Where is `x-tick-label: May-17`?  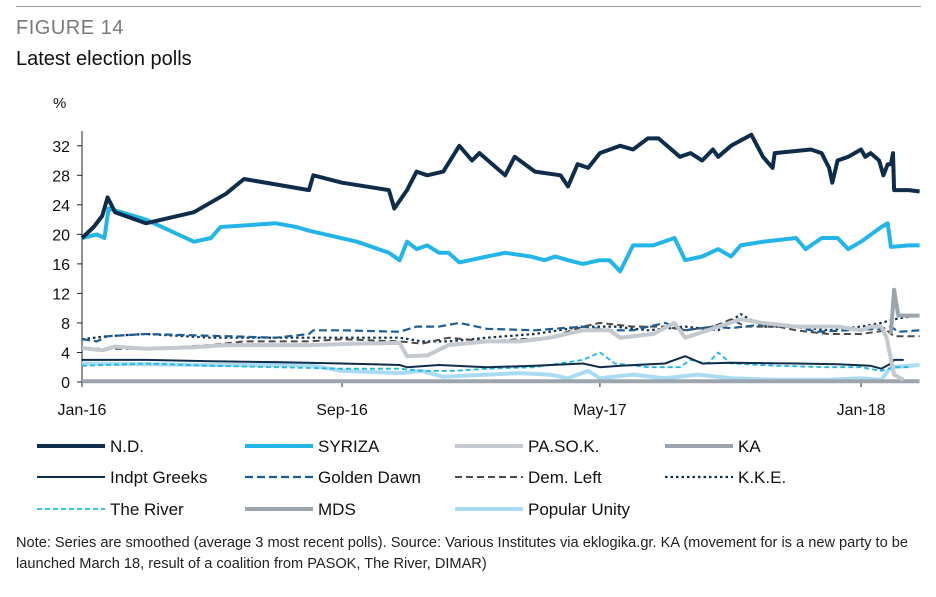 x-tick-label: May-17 is located at coordinates (599, 410).